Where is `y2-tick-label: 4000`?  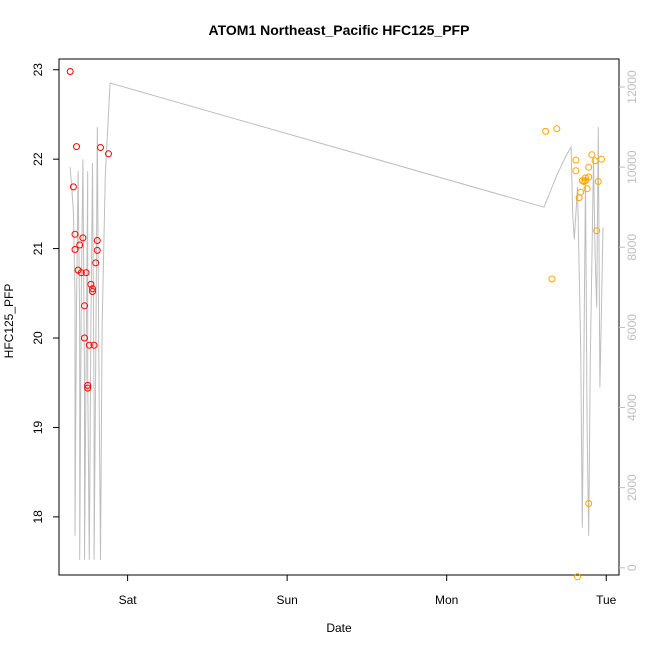 y2-tick-label: 4000 is located at coordinates (632, 407).